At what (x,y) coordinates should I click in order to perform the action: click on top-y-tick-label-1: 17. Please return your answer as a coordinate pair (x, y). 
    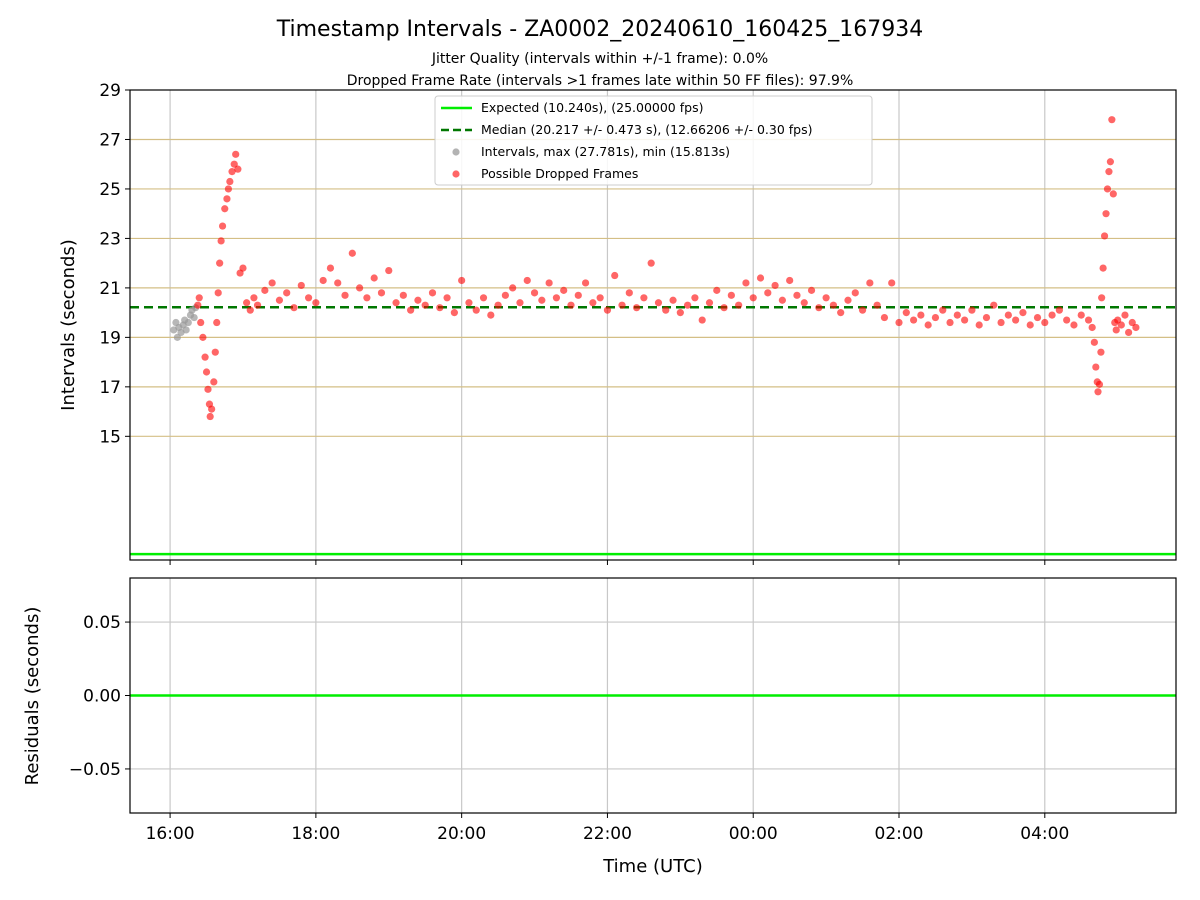
    Looking at the image, I should click on (110, 388).